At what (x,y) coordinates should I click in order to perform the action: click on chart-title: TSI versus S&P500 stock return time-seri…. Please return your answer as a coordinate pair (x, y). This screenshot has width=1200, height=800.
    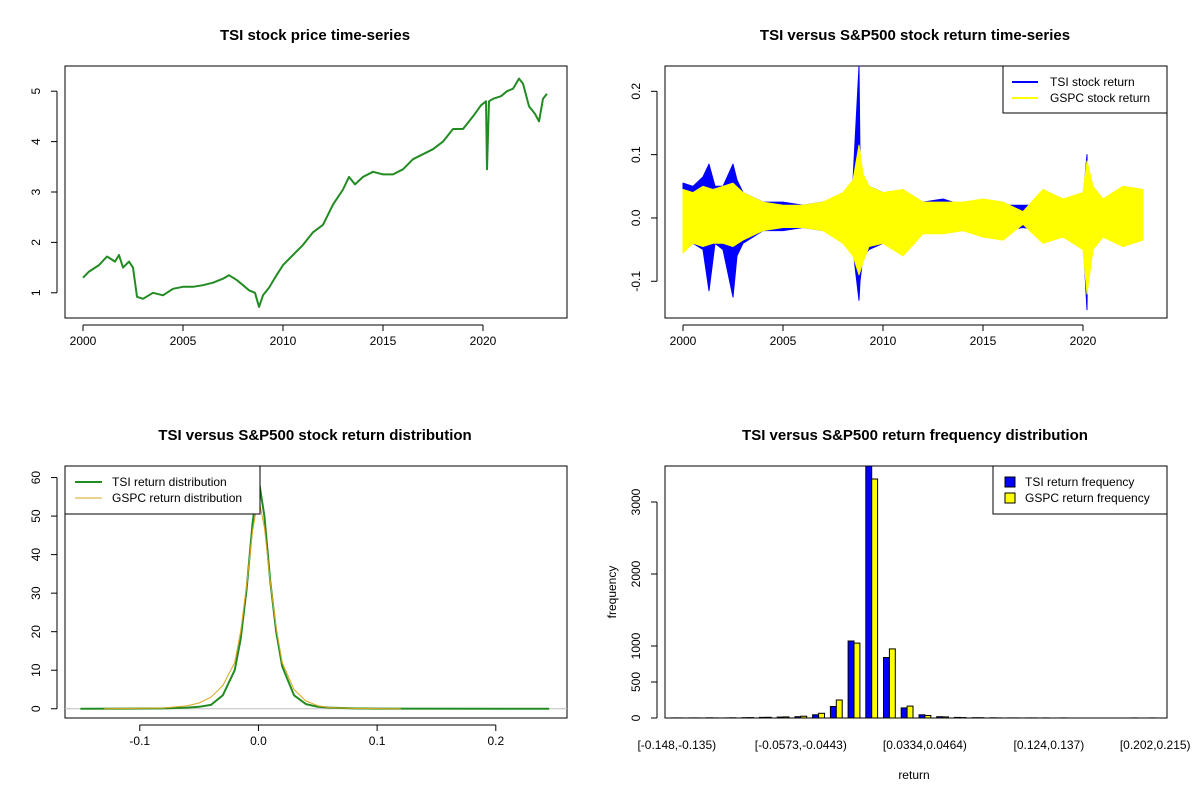
    Looking at the image, I should click on (915, 35).